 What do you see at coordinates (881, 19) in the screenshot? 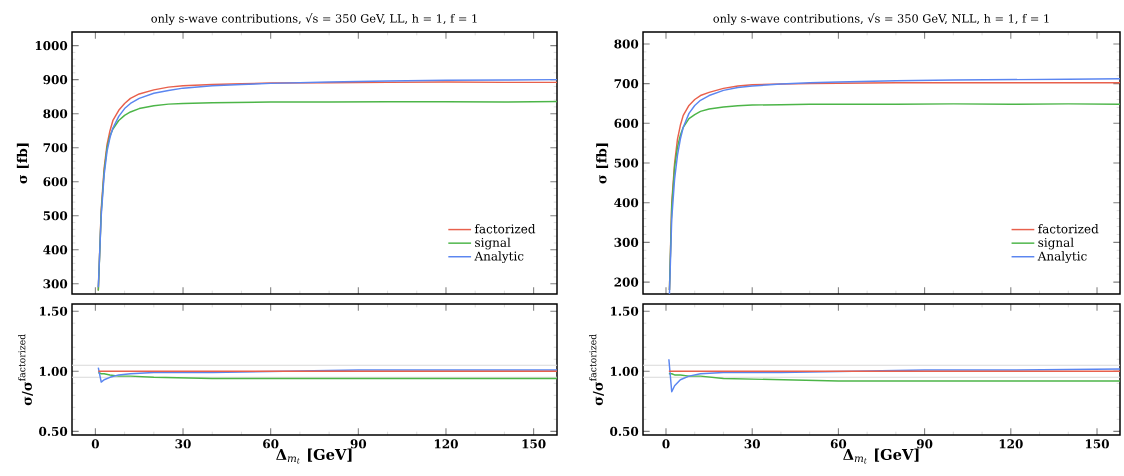
I see `chart-title: only s-wave contributions, √s = 350 GeV, NLL, h = 1, f = 1` at bounding box center [881, 19].